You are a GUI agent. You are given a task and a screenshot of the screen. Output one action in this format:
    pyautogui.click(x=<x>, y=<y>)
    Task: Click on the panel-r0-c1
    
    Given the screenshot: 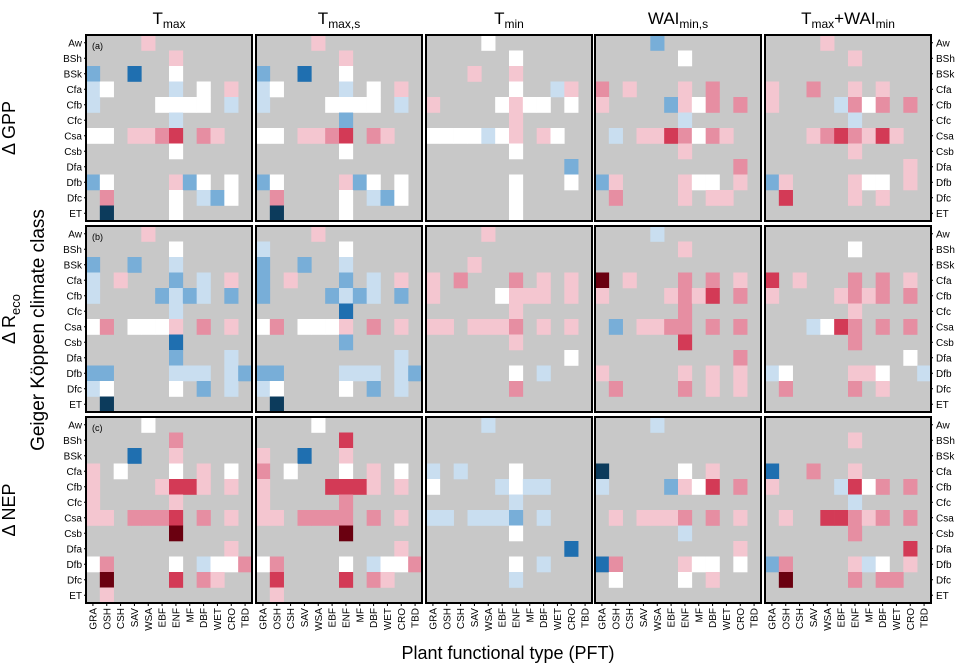 What is the action you would take?
    pyautogui.click(x=339, y=128)
    